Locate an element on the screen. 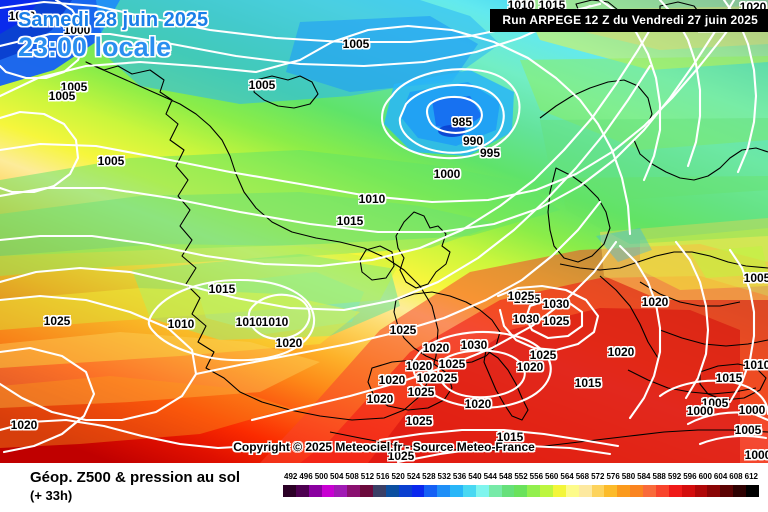  colorbar-tick: 592 is located at coordinates (674, 476).